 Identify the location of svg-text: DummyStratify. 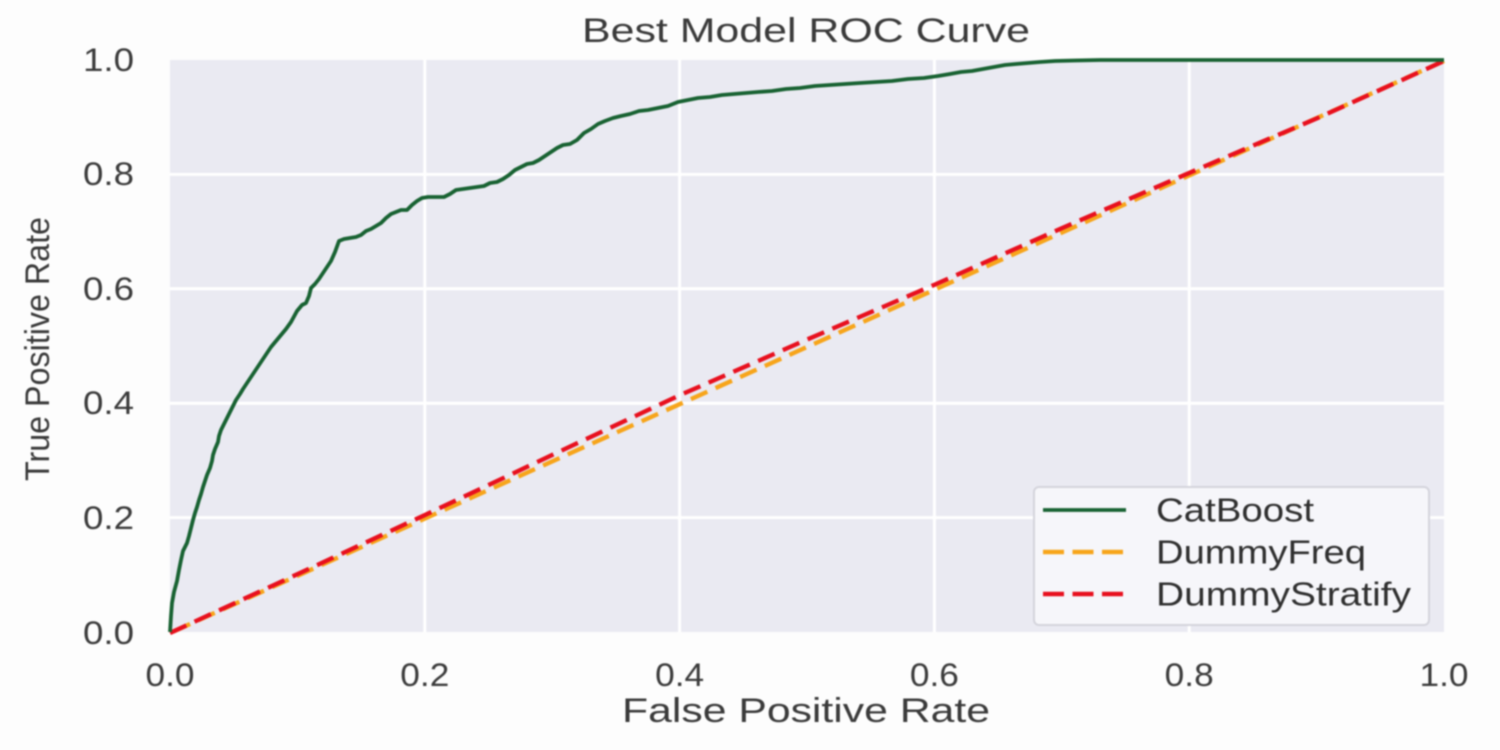
(1284, 594).